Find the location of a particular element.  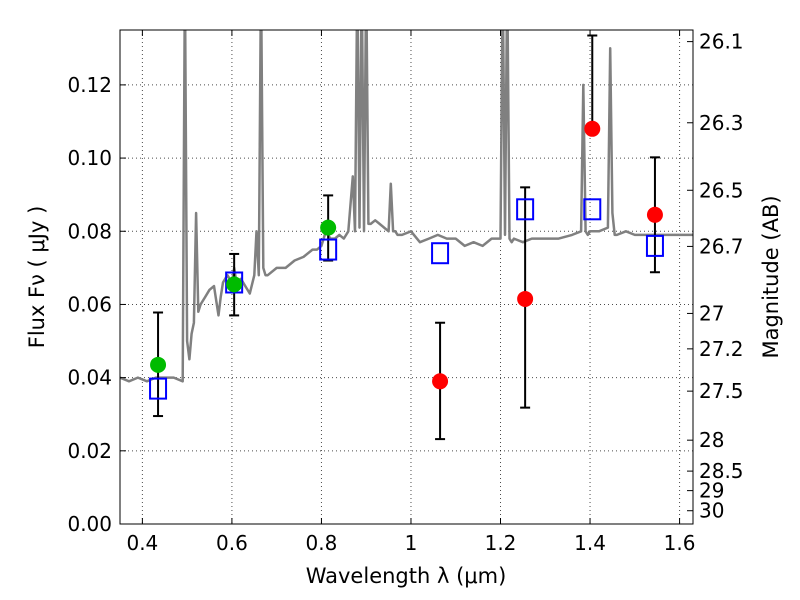

y2-tick-label: 26.1 is located at coordinates (721, 42).